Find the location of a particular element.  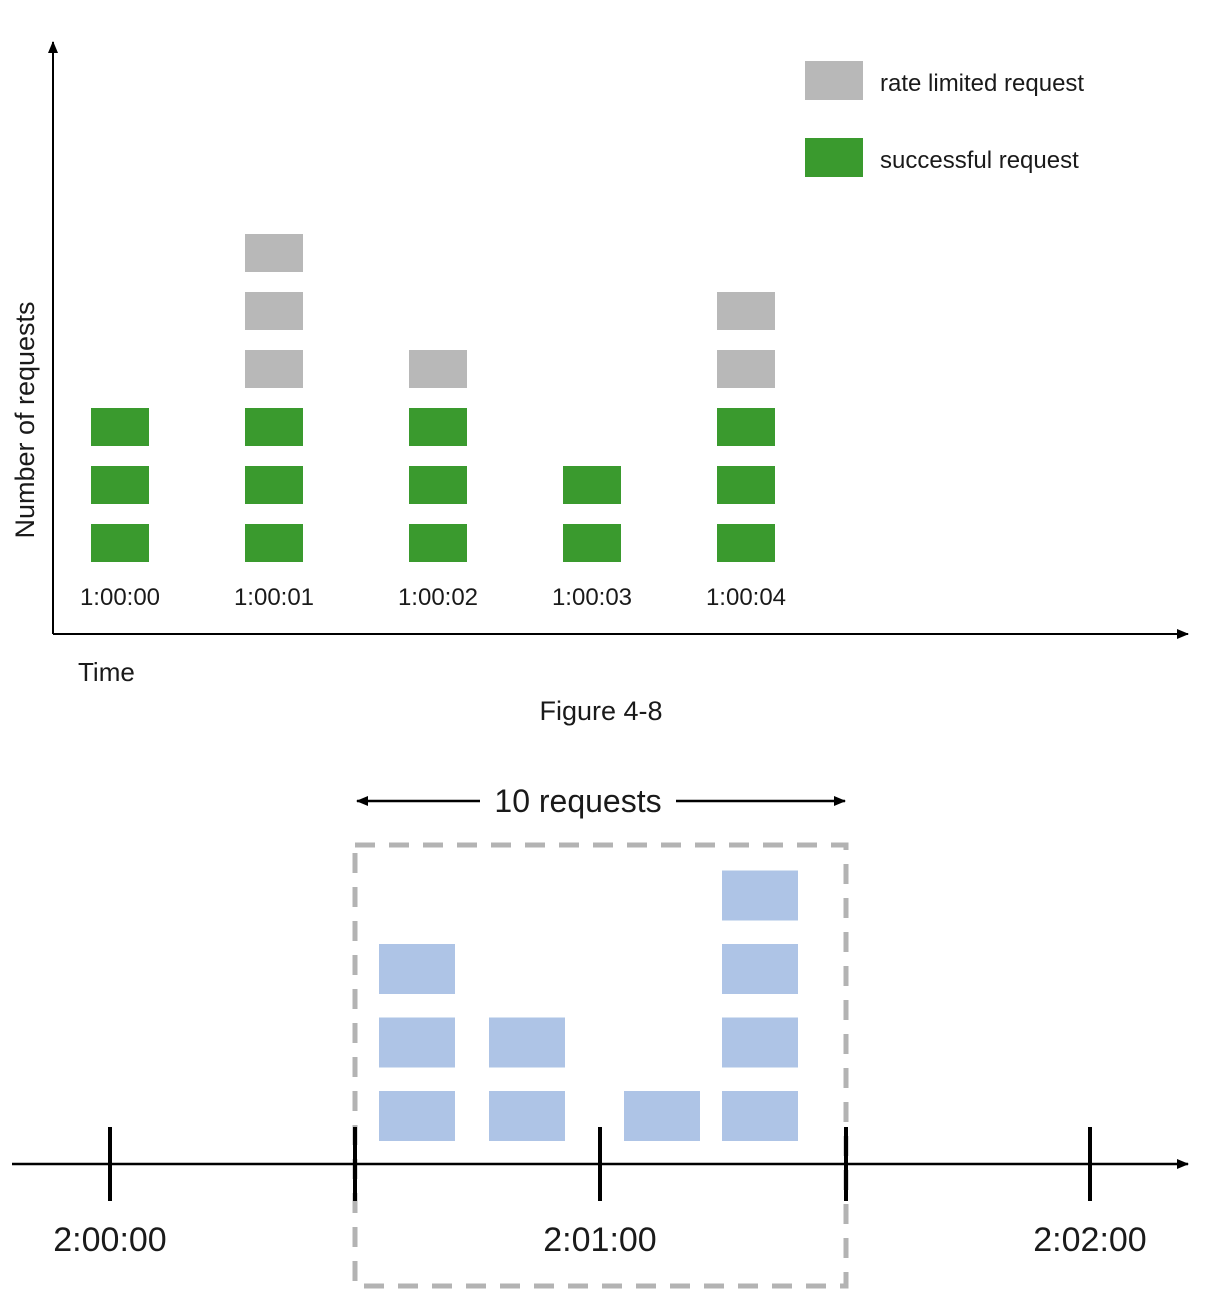

time-label: 1:00:02 is located at coordinates (438, 597).